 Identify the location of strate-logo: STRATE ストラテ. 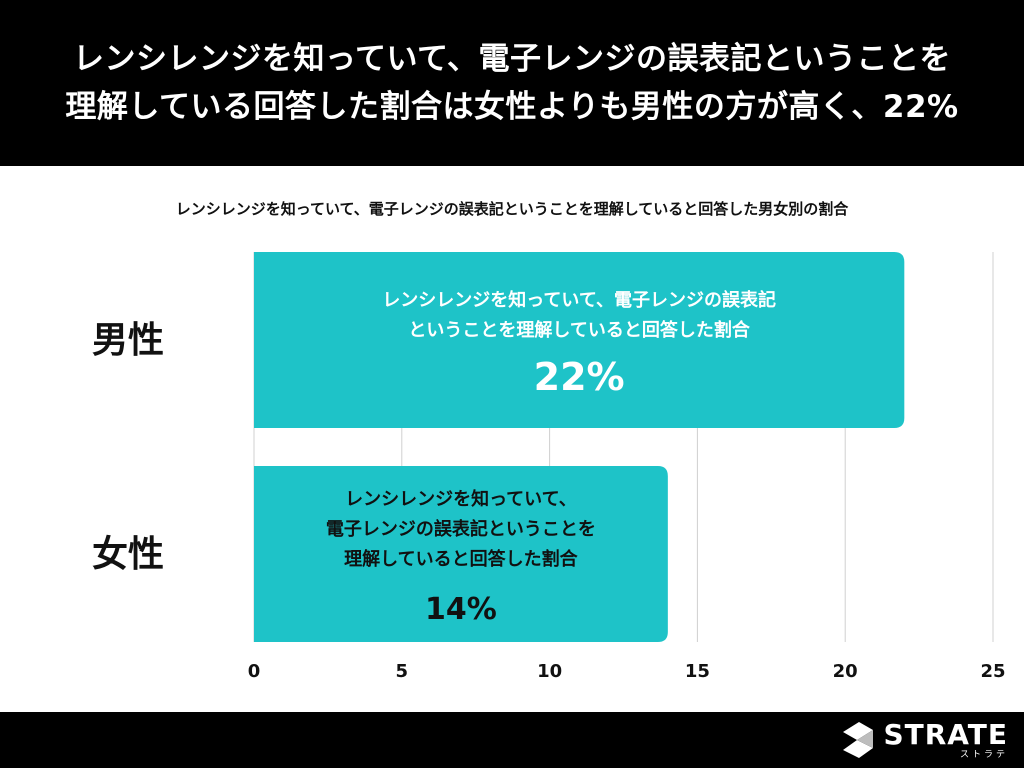
(924, 740).